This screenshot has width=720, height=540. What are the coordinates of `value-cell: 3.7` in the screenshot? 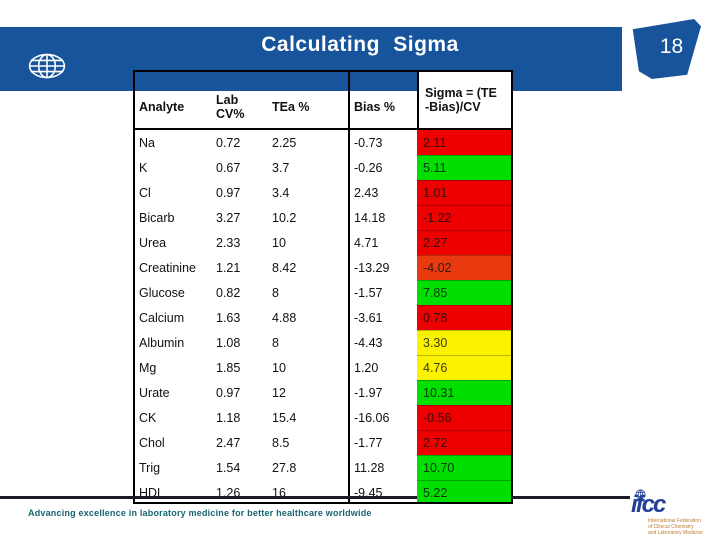 It's located at (281, 167).